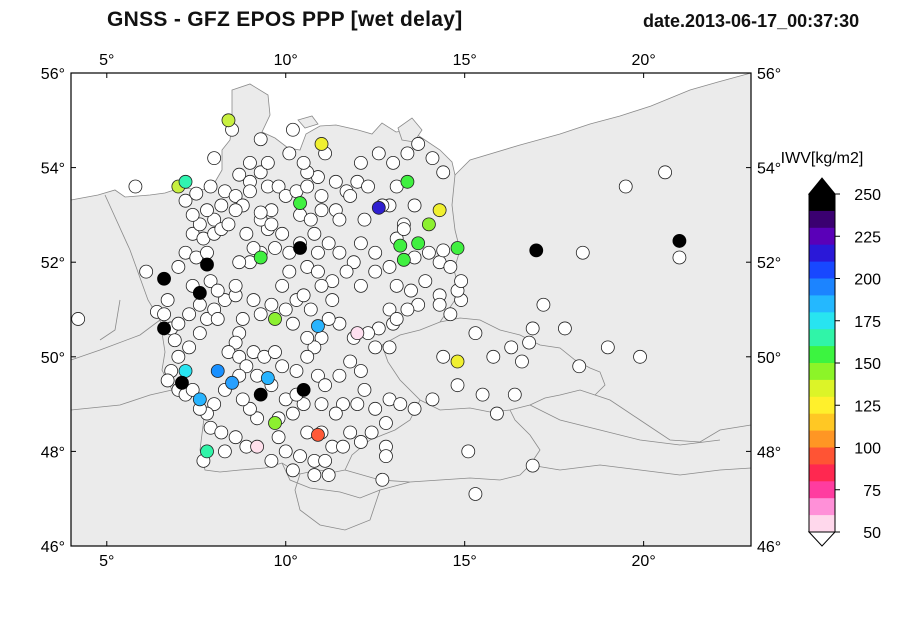 Image resolution: width=922 pixels, height=617 pixels. I want to click on colorbar-tick-label: 200, so click(867, 280).